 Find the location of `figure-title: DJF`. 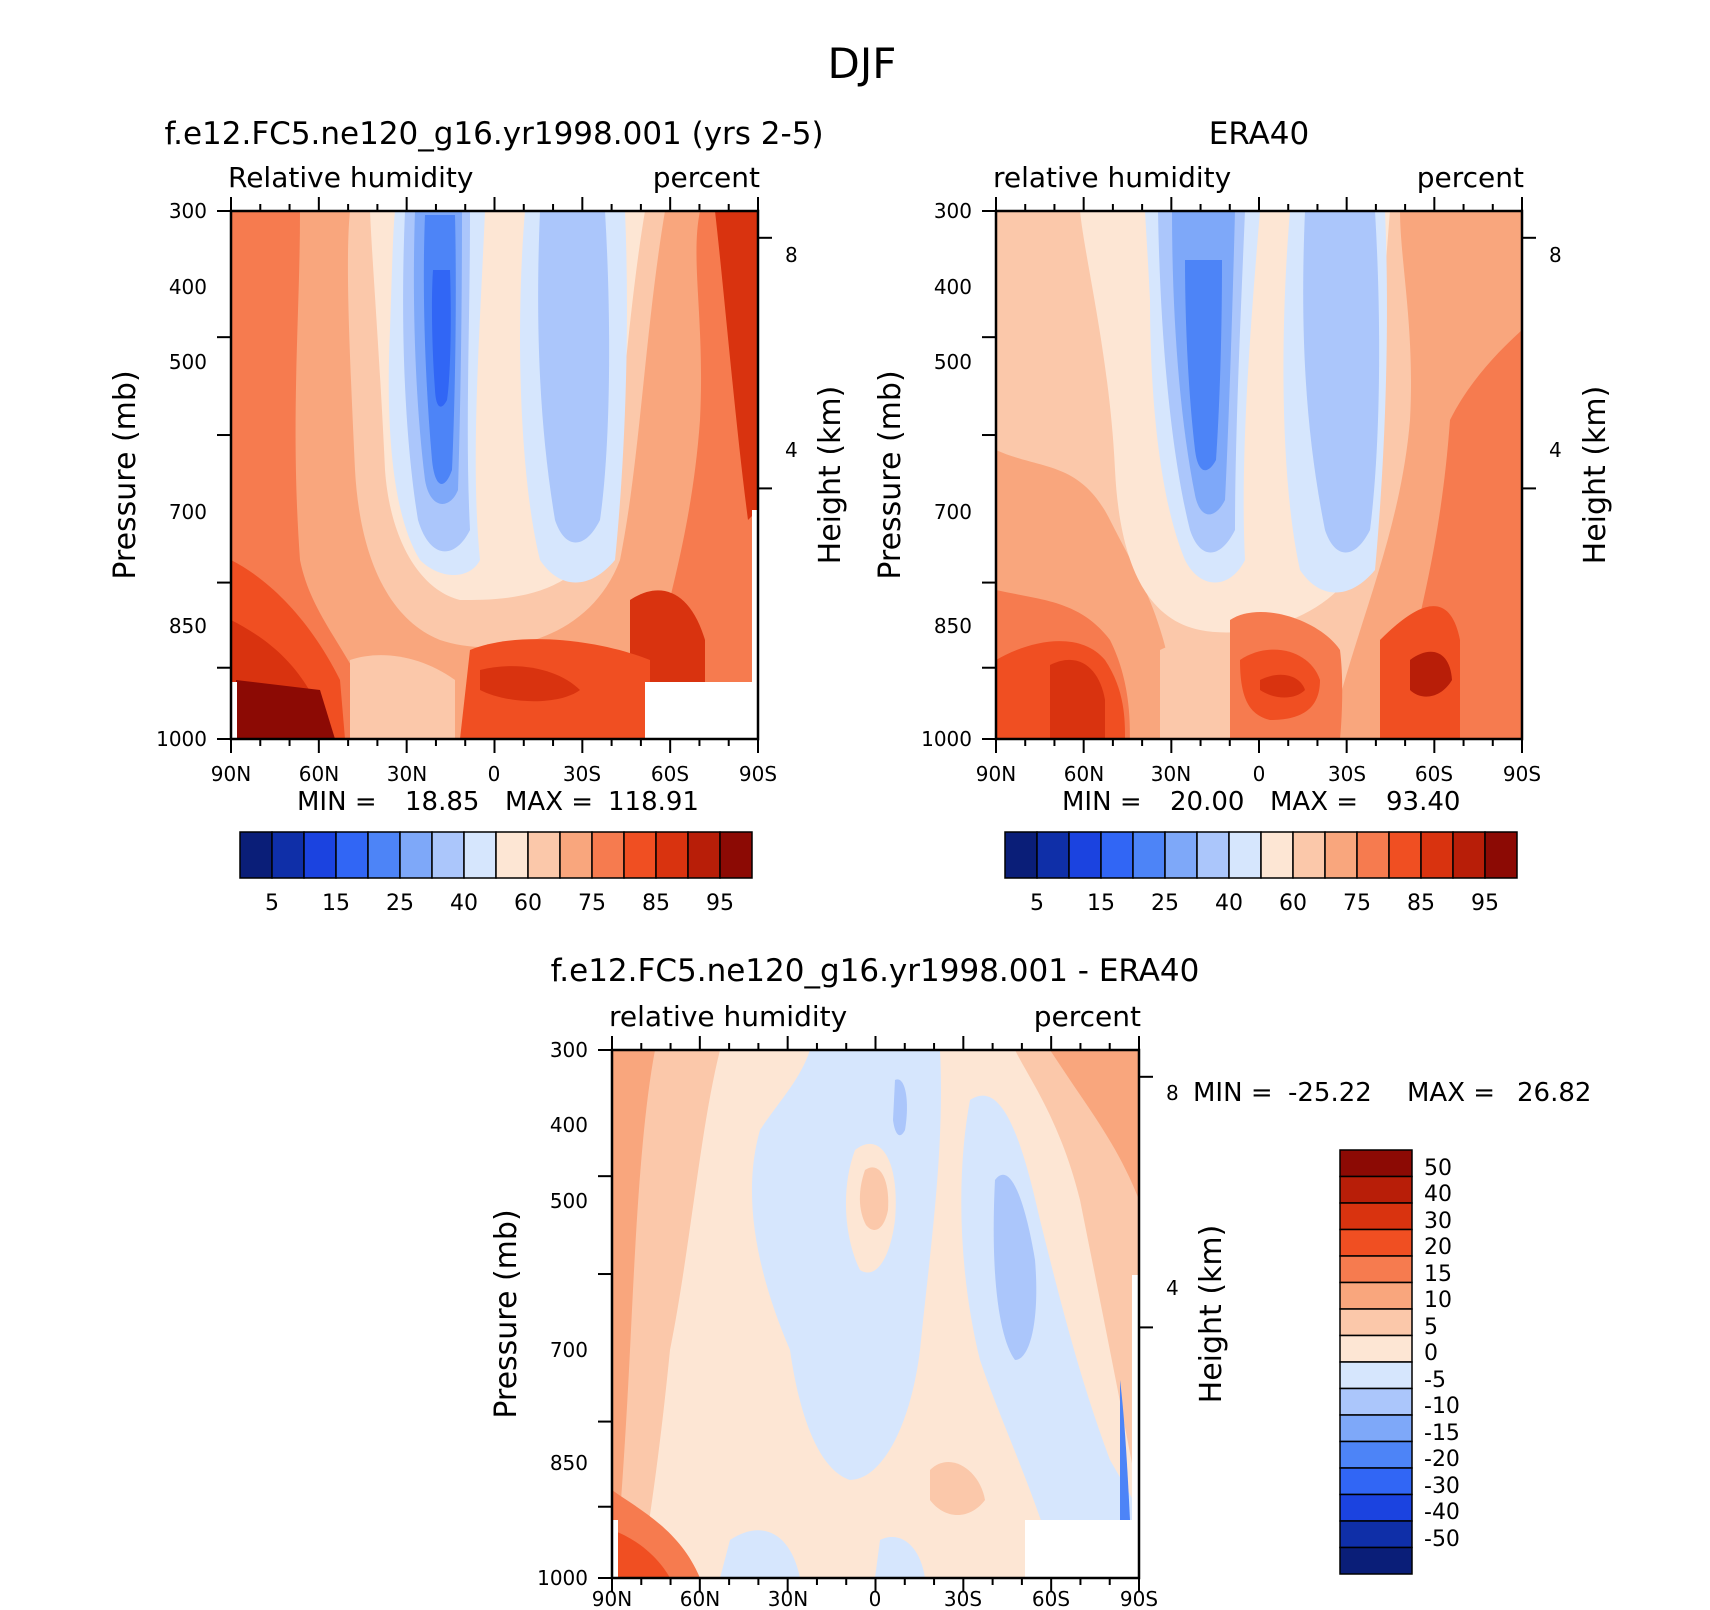

figure-title: DJF is located at coordinates (862, 63).